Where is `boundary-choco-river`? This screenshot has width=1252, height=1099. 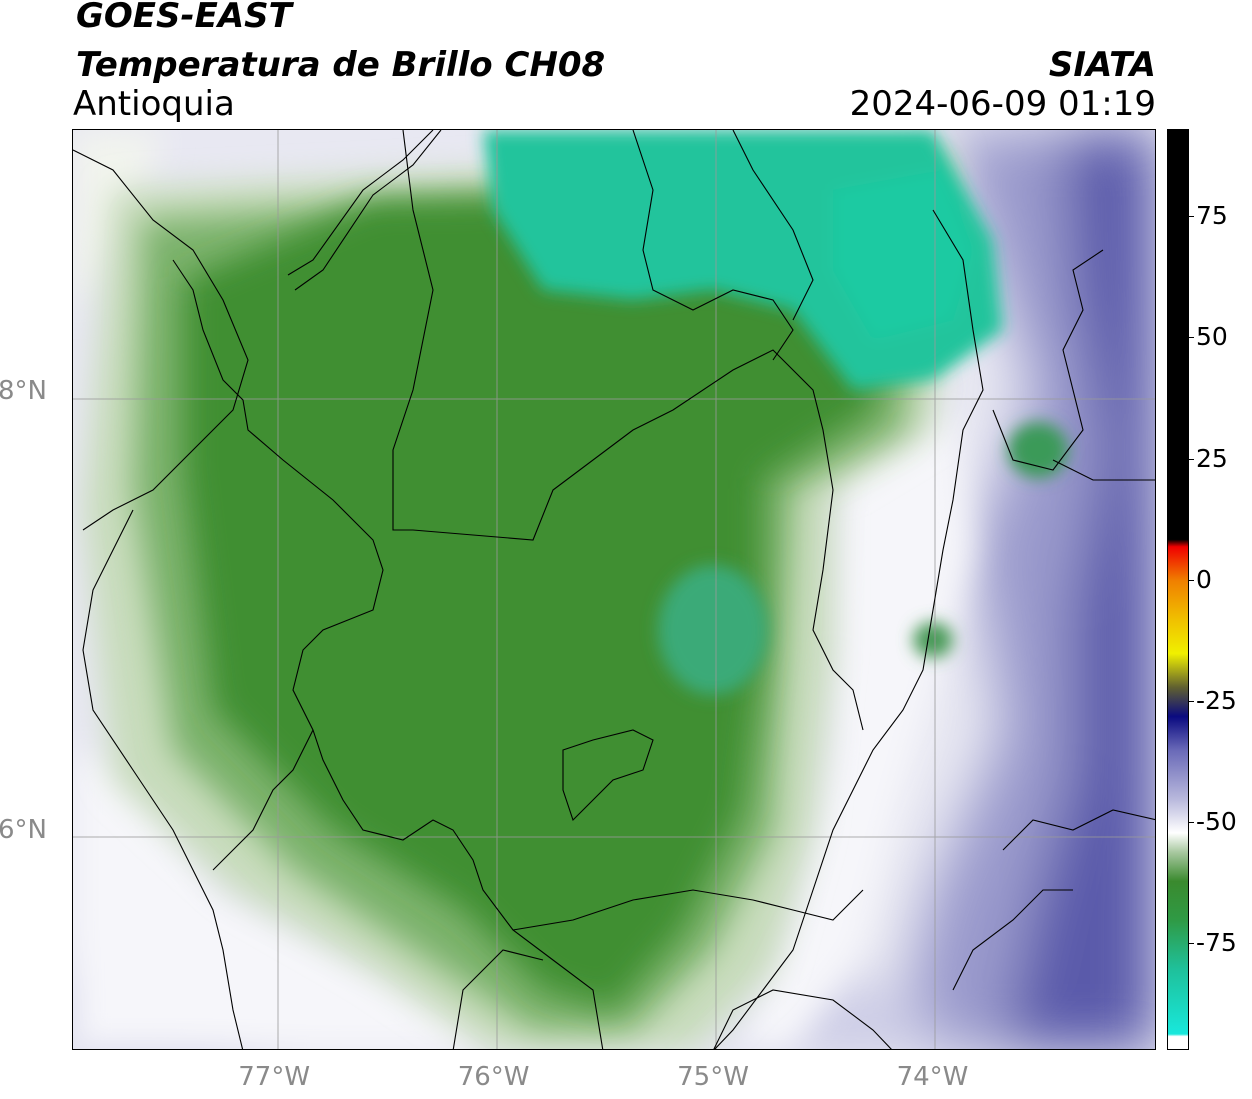
boundary-choco-river is located at coordinates (163, 779).